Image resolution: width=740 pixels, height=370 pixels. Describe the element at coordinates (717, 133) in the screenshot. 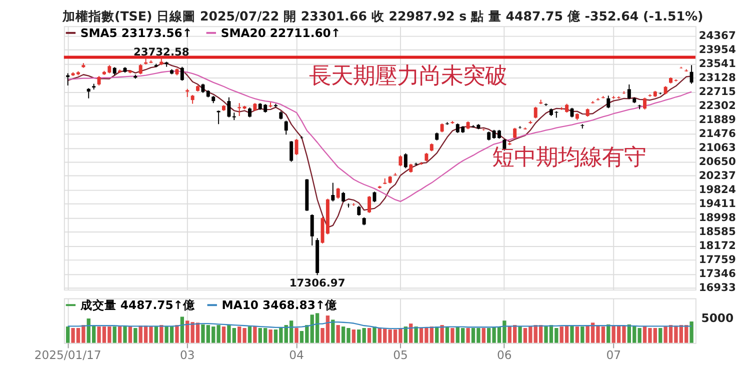

I see `y-tick-label: 21476` at that location.